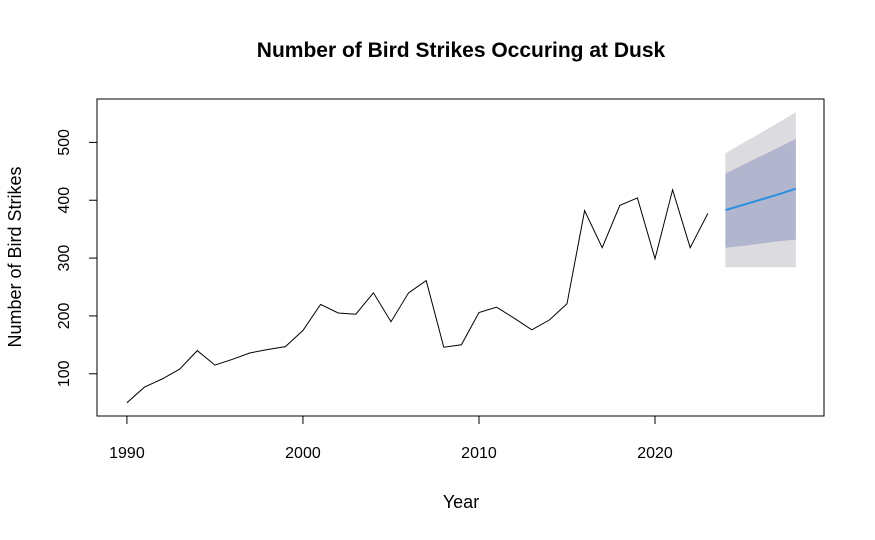 This screenshot has height=540, width=875. What do you see at coordinates (761, 199) in the screenshot?
I see `series-line-forecast` at bounding box center [761, 199].